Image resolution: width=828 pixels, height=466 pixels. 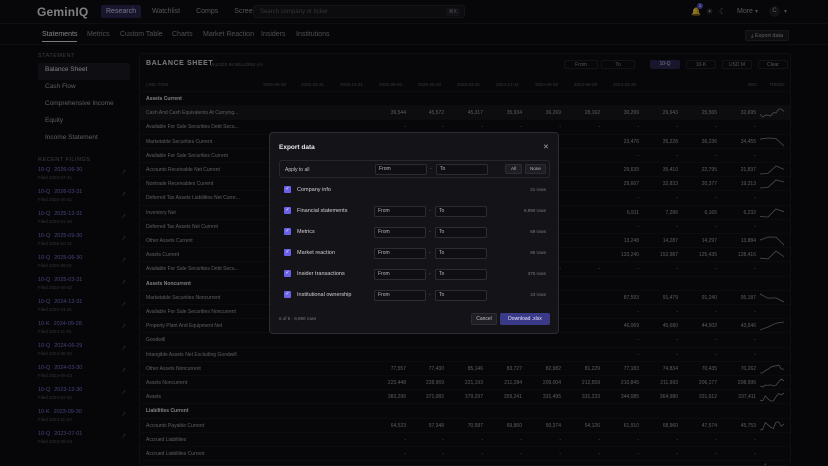 I want to click on column-header: 2025-09-30, so click(x=390, y=84).